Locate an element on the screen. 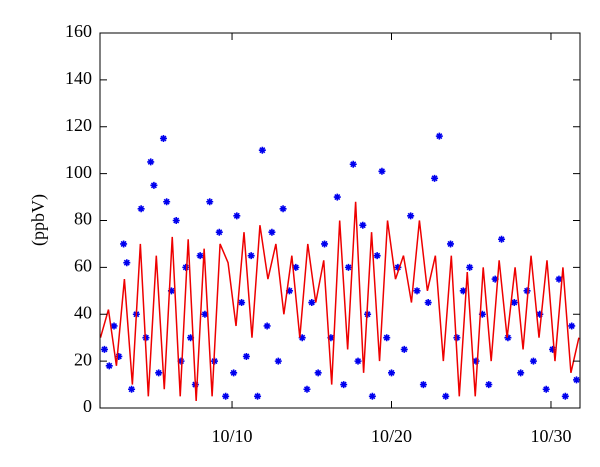 This screenshot has width=600, height=467. x-tick-label: 10/30 is located at coordinates (550, 436).